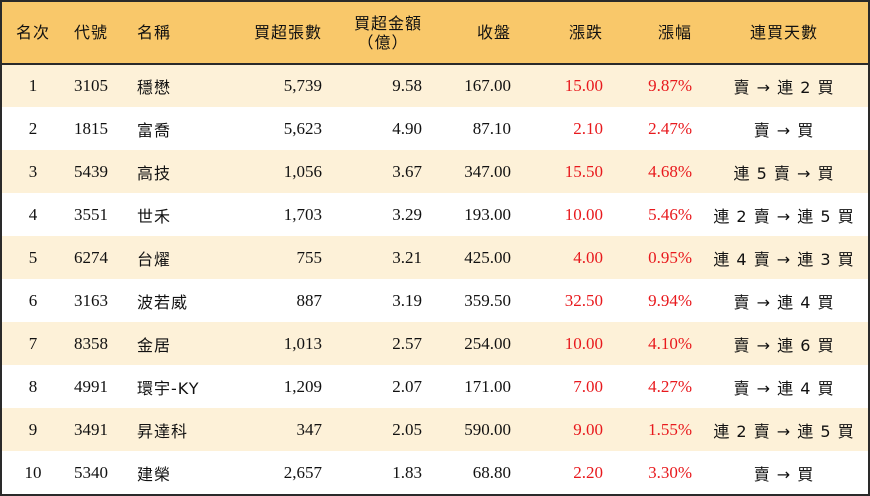 This screenshot has height=496, width=870. What do you see at coordinates (670, 472) in the screenshot?
I see `cell-change-pct: 3.30%` at bounding box center [670, 472].